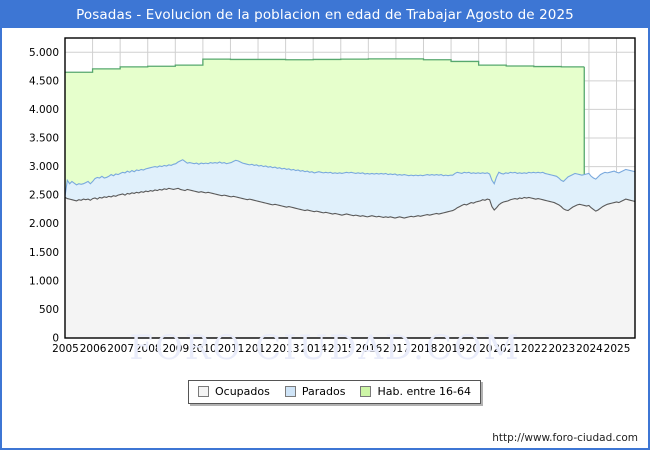 This screenshot has width=650, height=450. What do you see at coordinates (534, 349) in the screenshot?
I see `x-tick-label: 2022` at bounding box center [534, 349].